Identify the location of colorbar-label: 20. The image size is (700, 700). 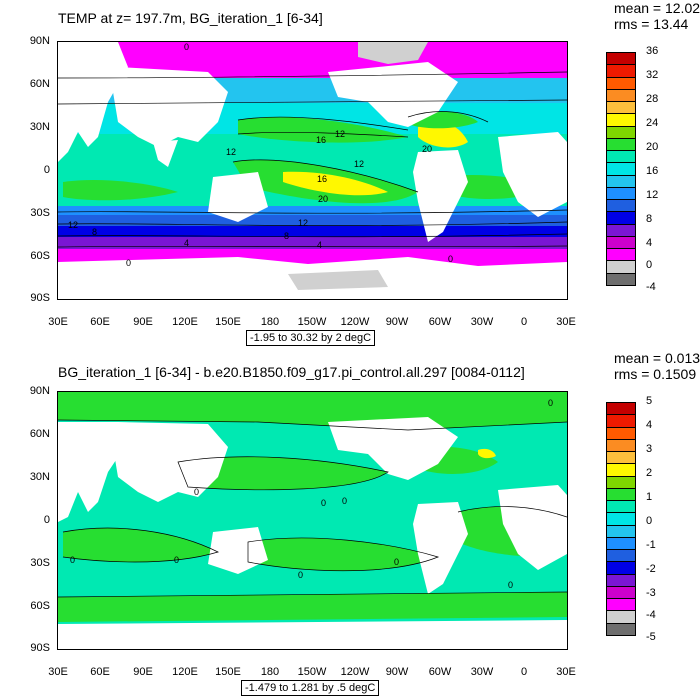
(652, 147).